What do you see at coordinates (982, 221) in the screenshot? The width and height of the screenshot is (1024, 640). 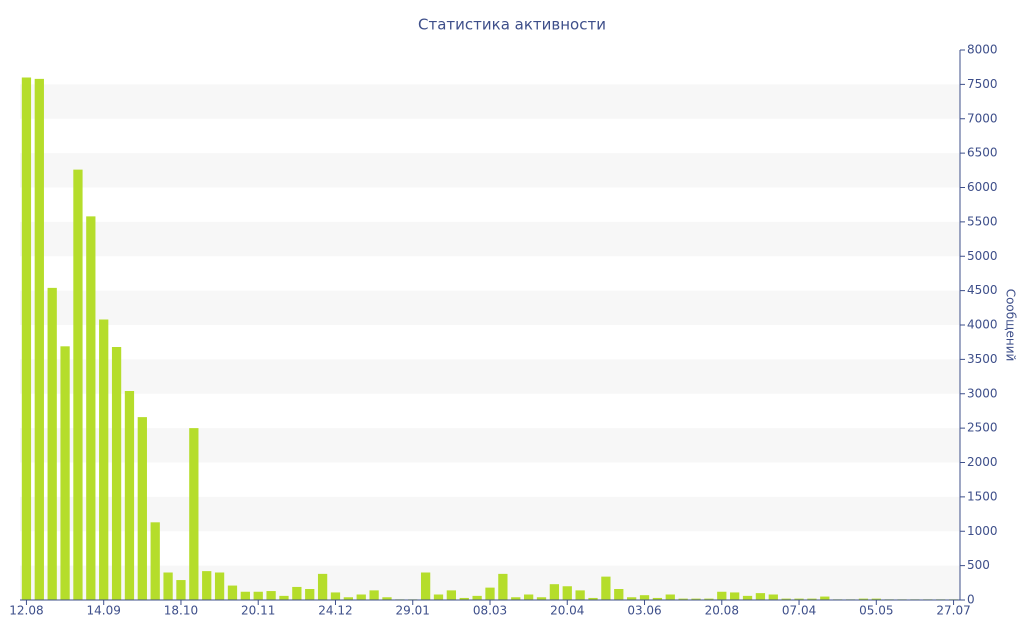 I see `y-tick-label: 5500` at bounding box center [982, 221].